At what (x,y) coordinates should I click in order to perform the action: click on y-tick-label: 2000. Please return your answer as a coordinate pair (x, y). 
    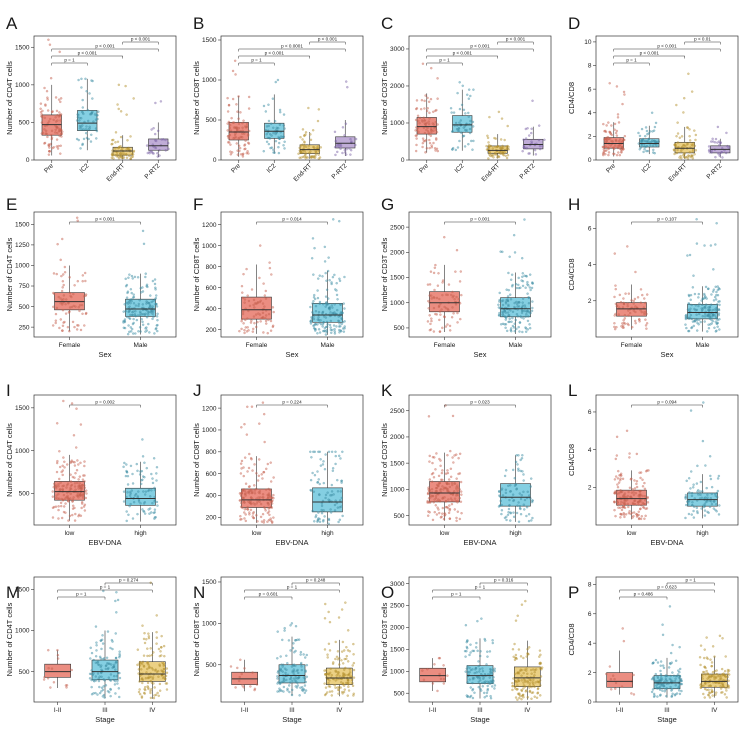
    Looking at the image, I should click on (397, 253).